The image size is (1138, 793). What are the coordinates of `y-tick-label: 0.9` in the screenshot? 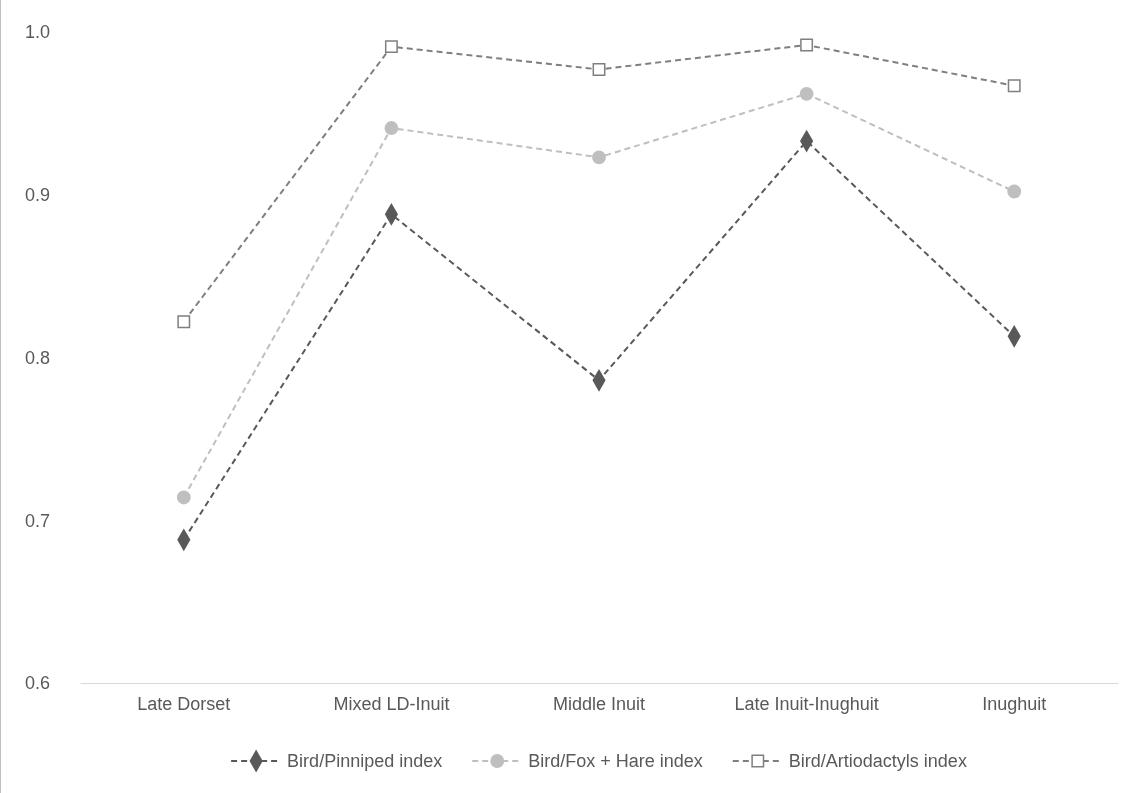 It's located at (37, 195).